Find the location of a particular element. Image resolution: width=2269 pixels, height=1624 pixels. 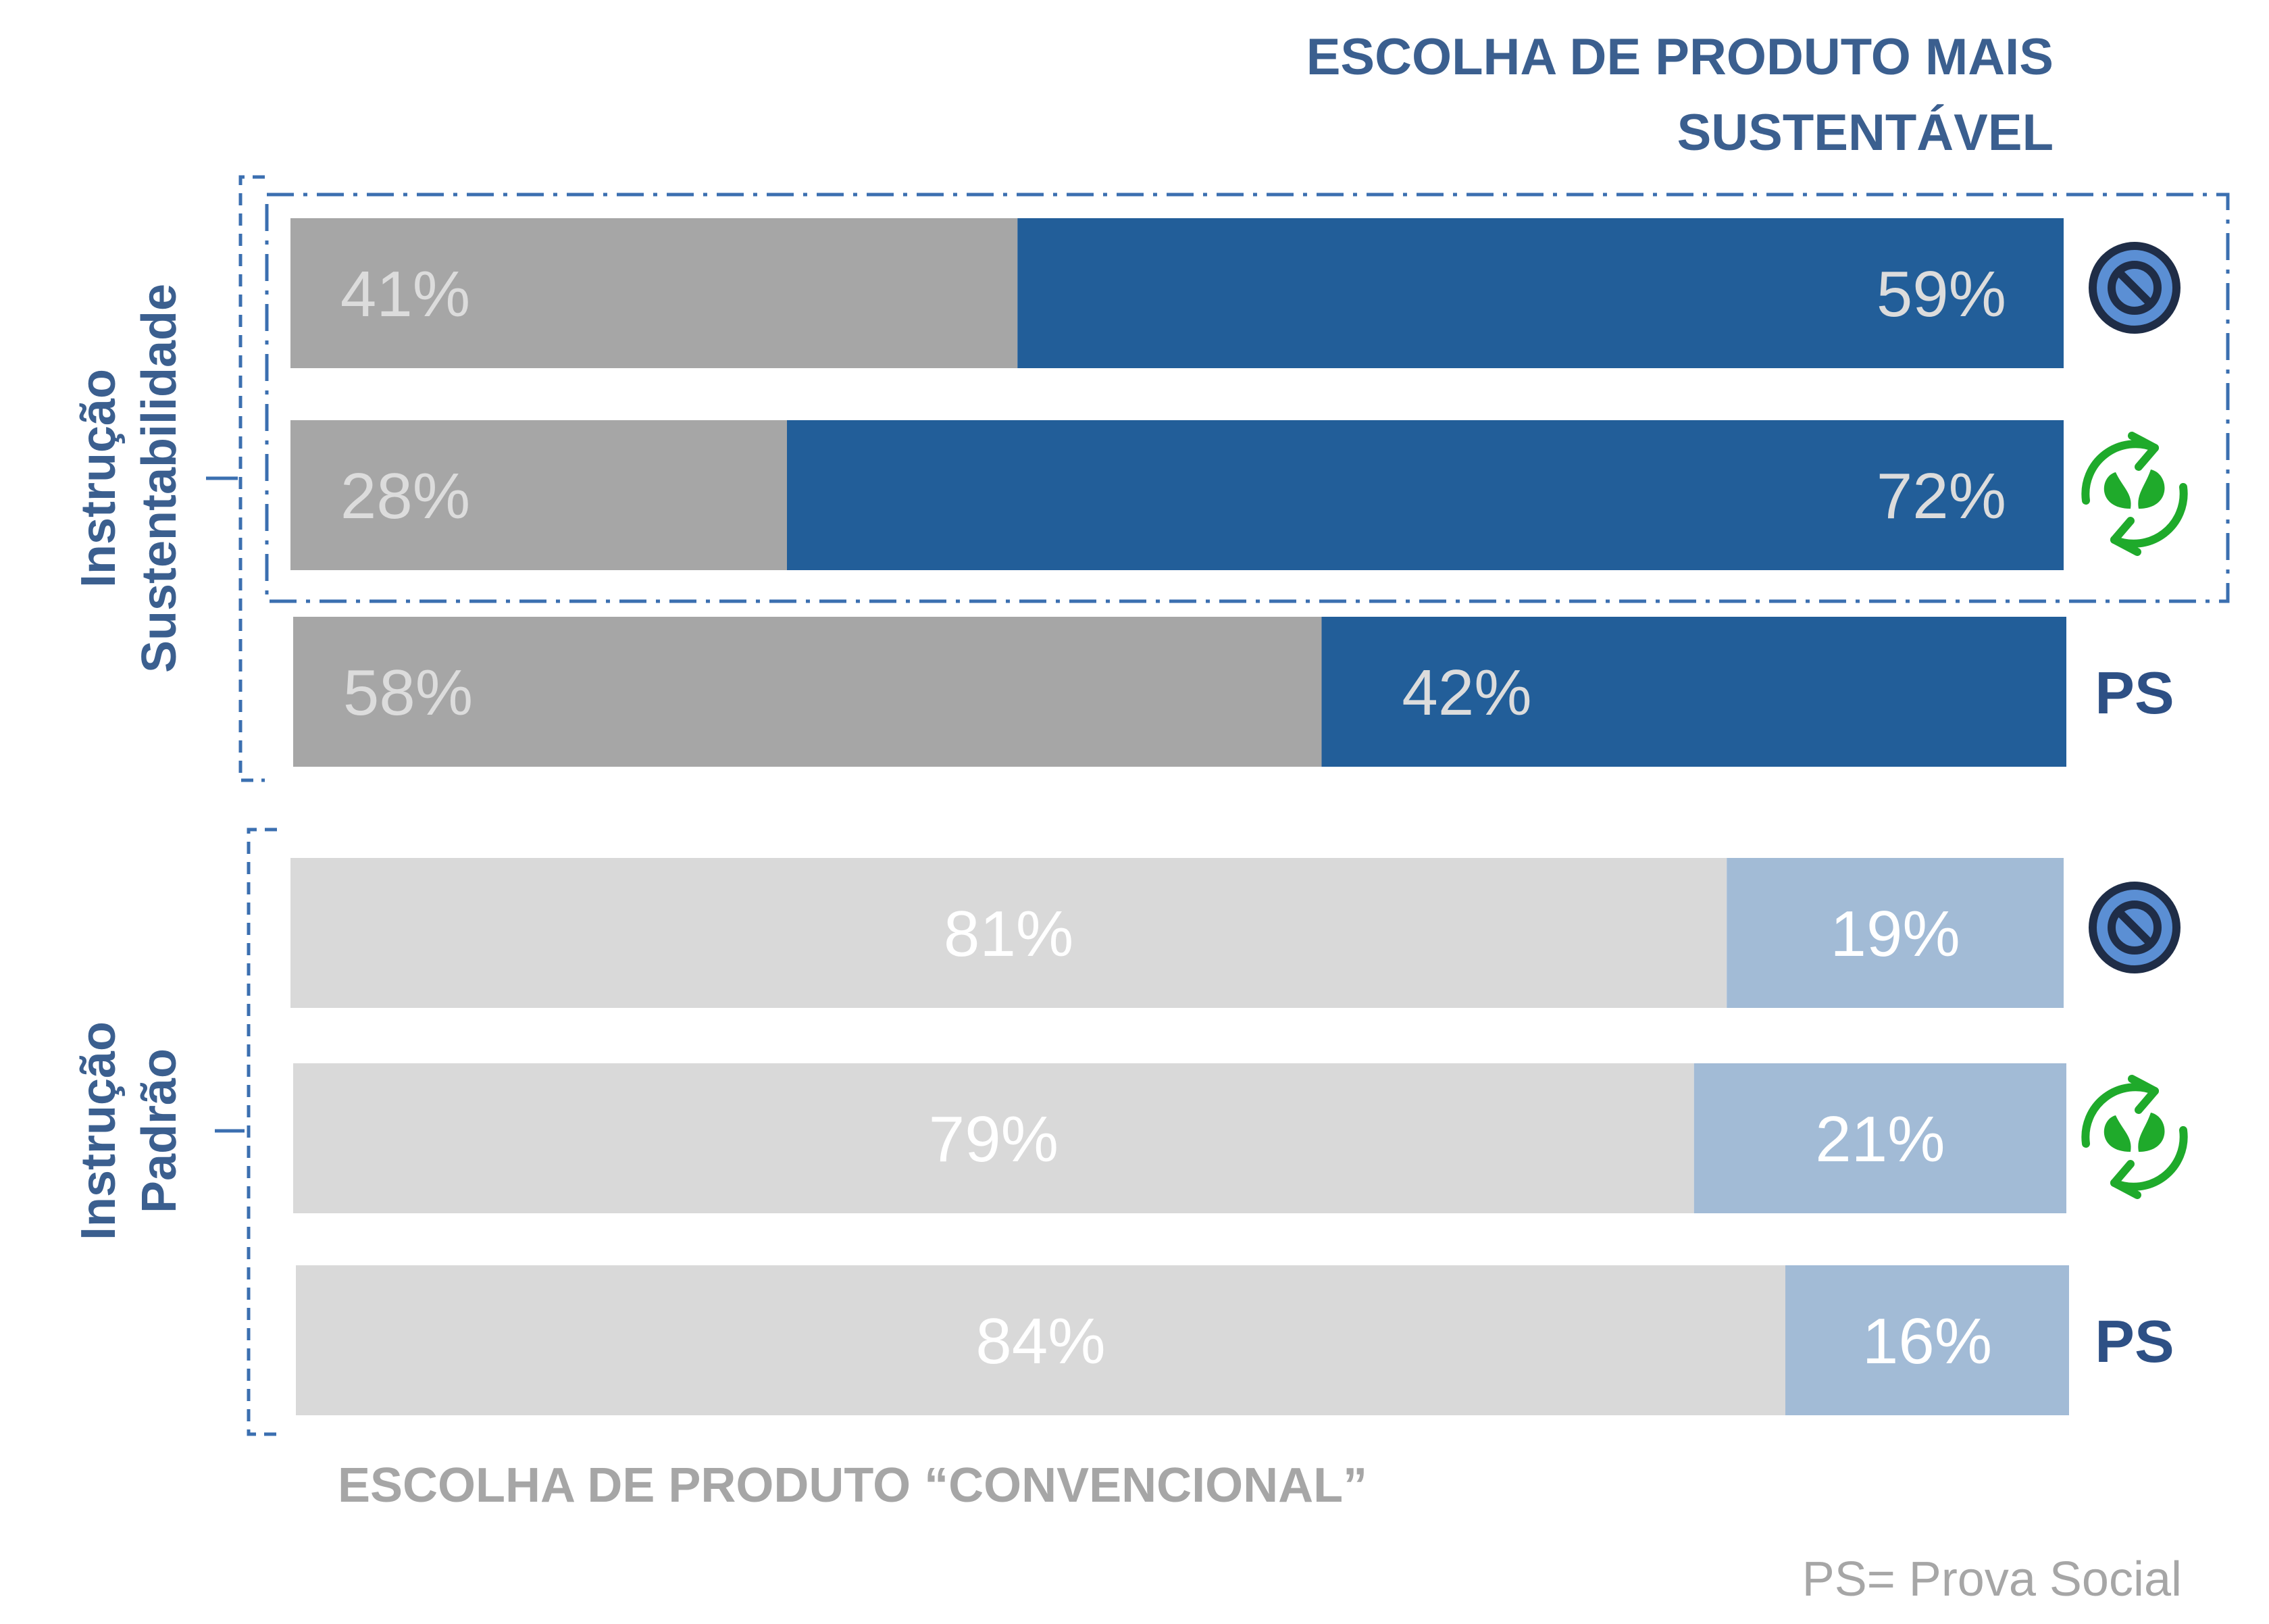

group-label-padrao: Instrução Padrão is located at coordinates (129, 1130).